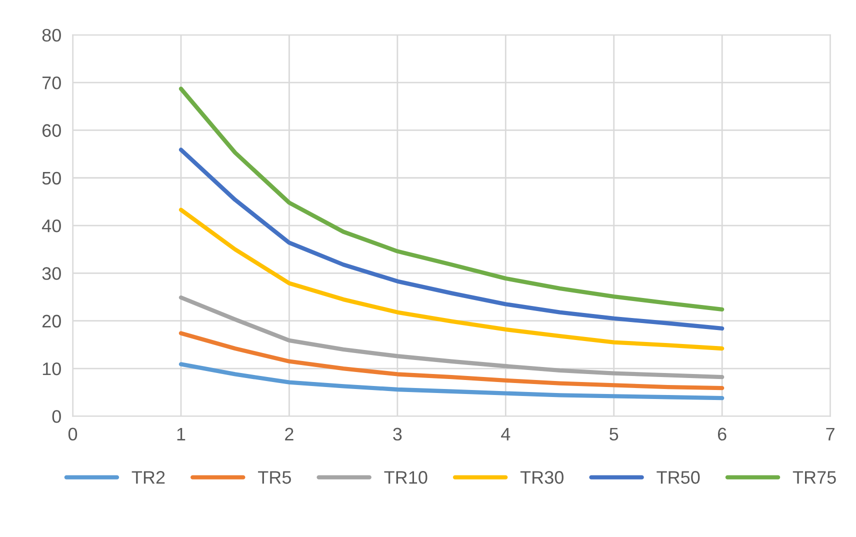  I want to click on x-tick-label: 7, so click(830, 434).